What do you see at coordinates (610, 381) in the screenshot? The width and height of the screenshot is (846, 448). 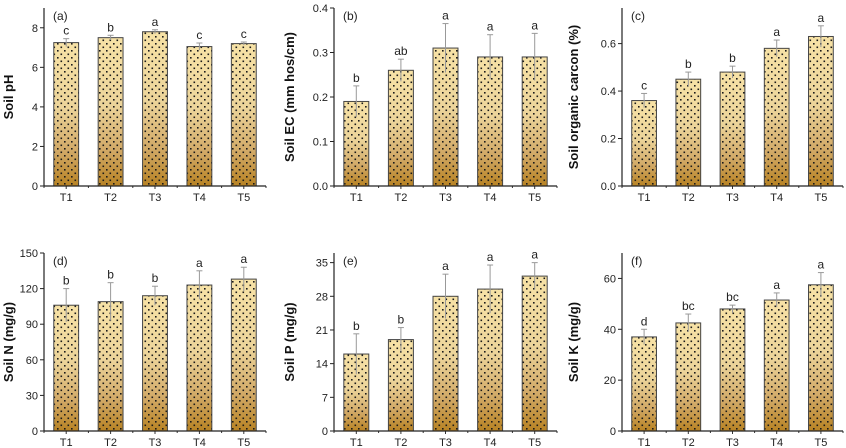 I see `y-tick-label: 20` at bounding box center [610, 381].